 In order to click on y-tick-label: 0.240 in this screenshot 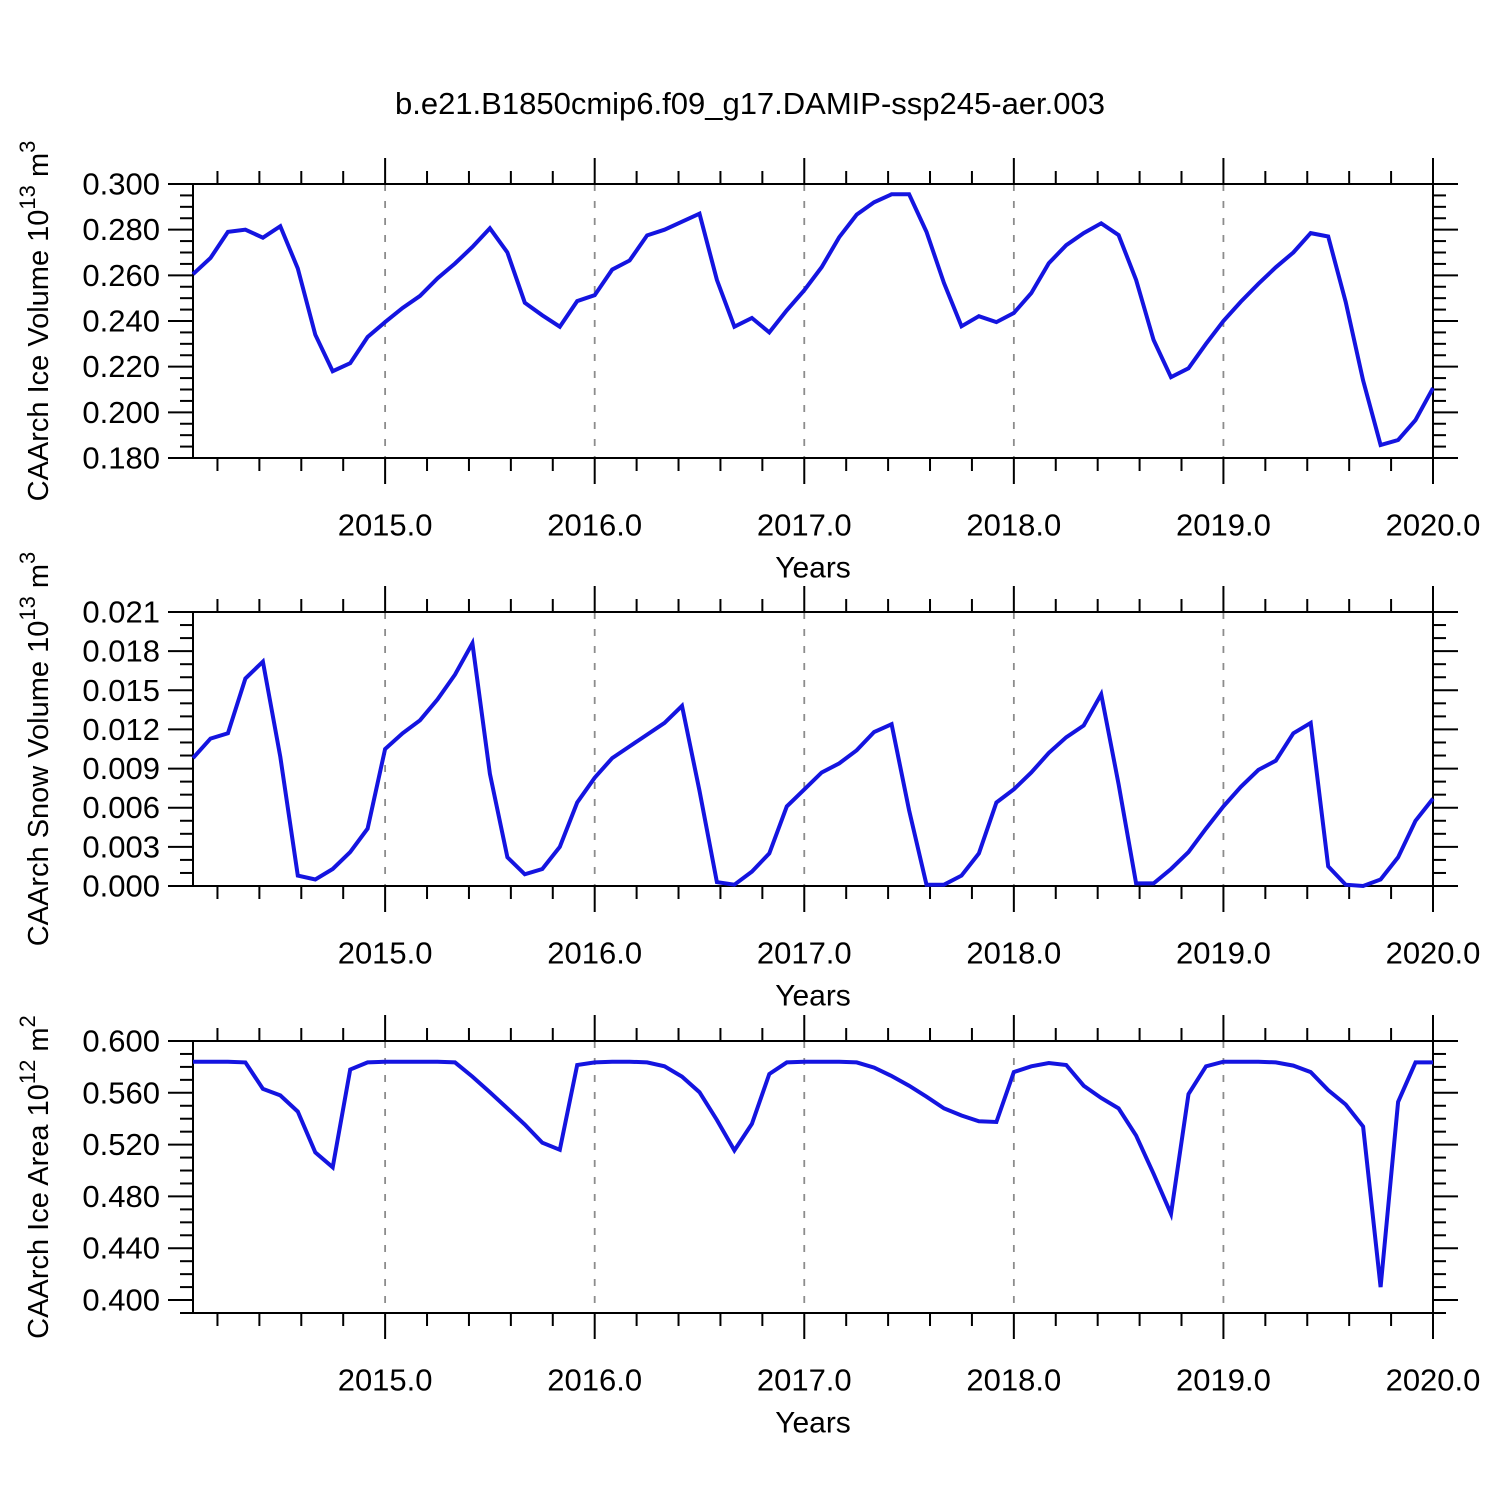, I will do `click(121, 321)`.